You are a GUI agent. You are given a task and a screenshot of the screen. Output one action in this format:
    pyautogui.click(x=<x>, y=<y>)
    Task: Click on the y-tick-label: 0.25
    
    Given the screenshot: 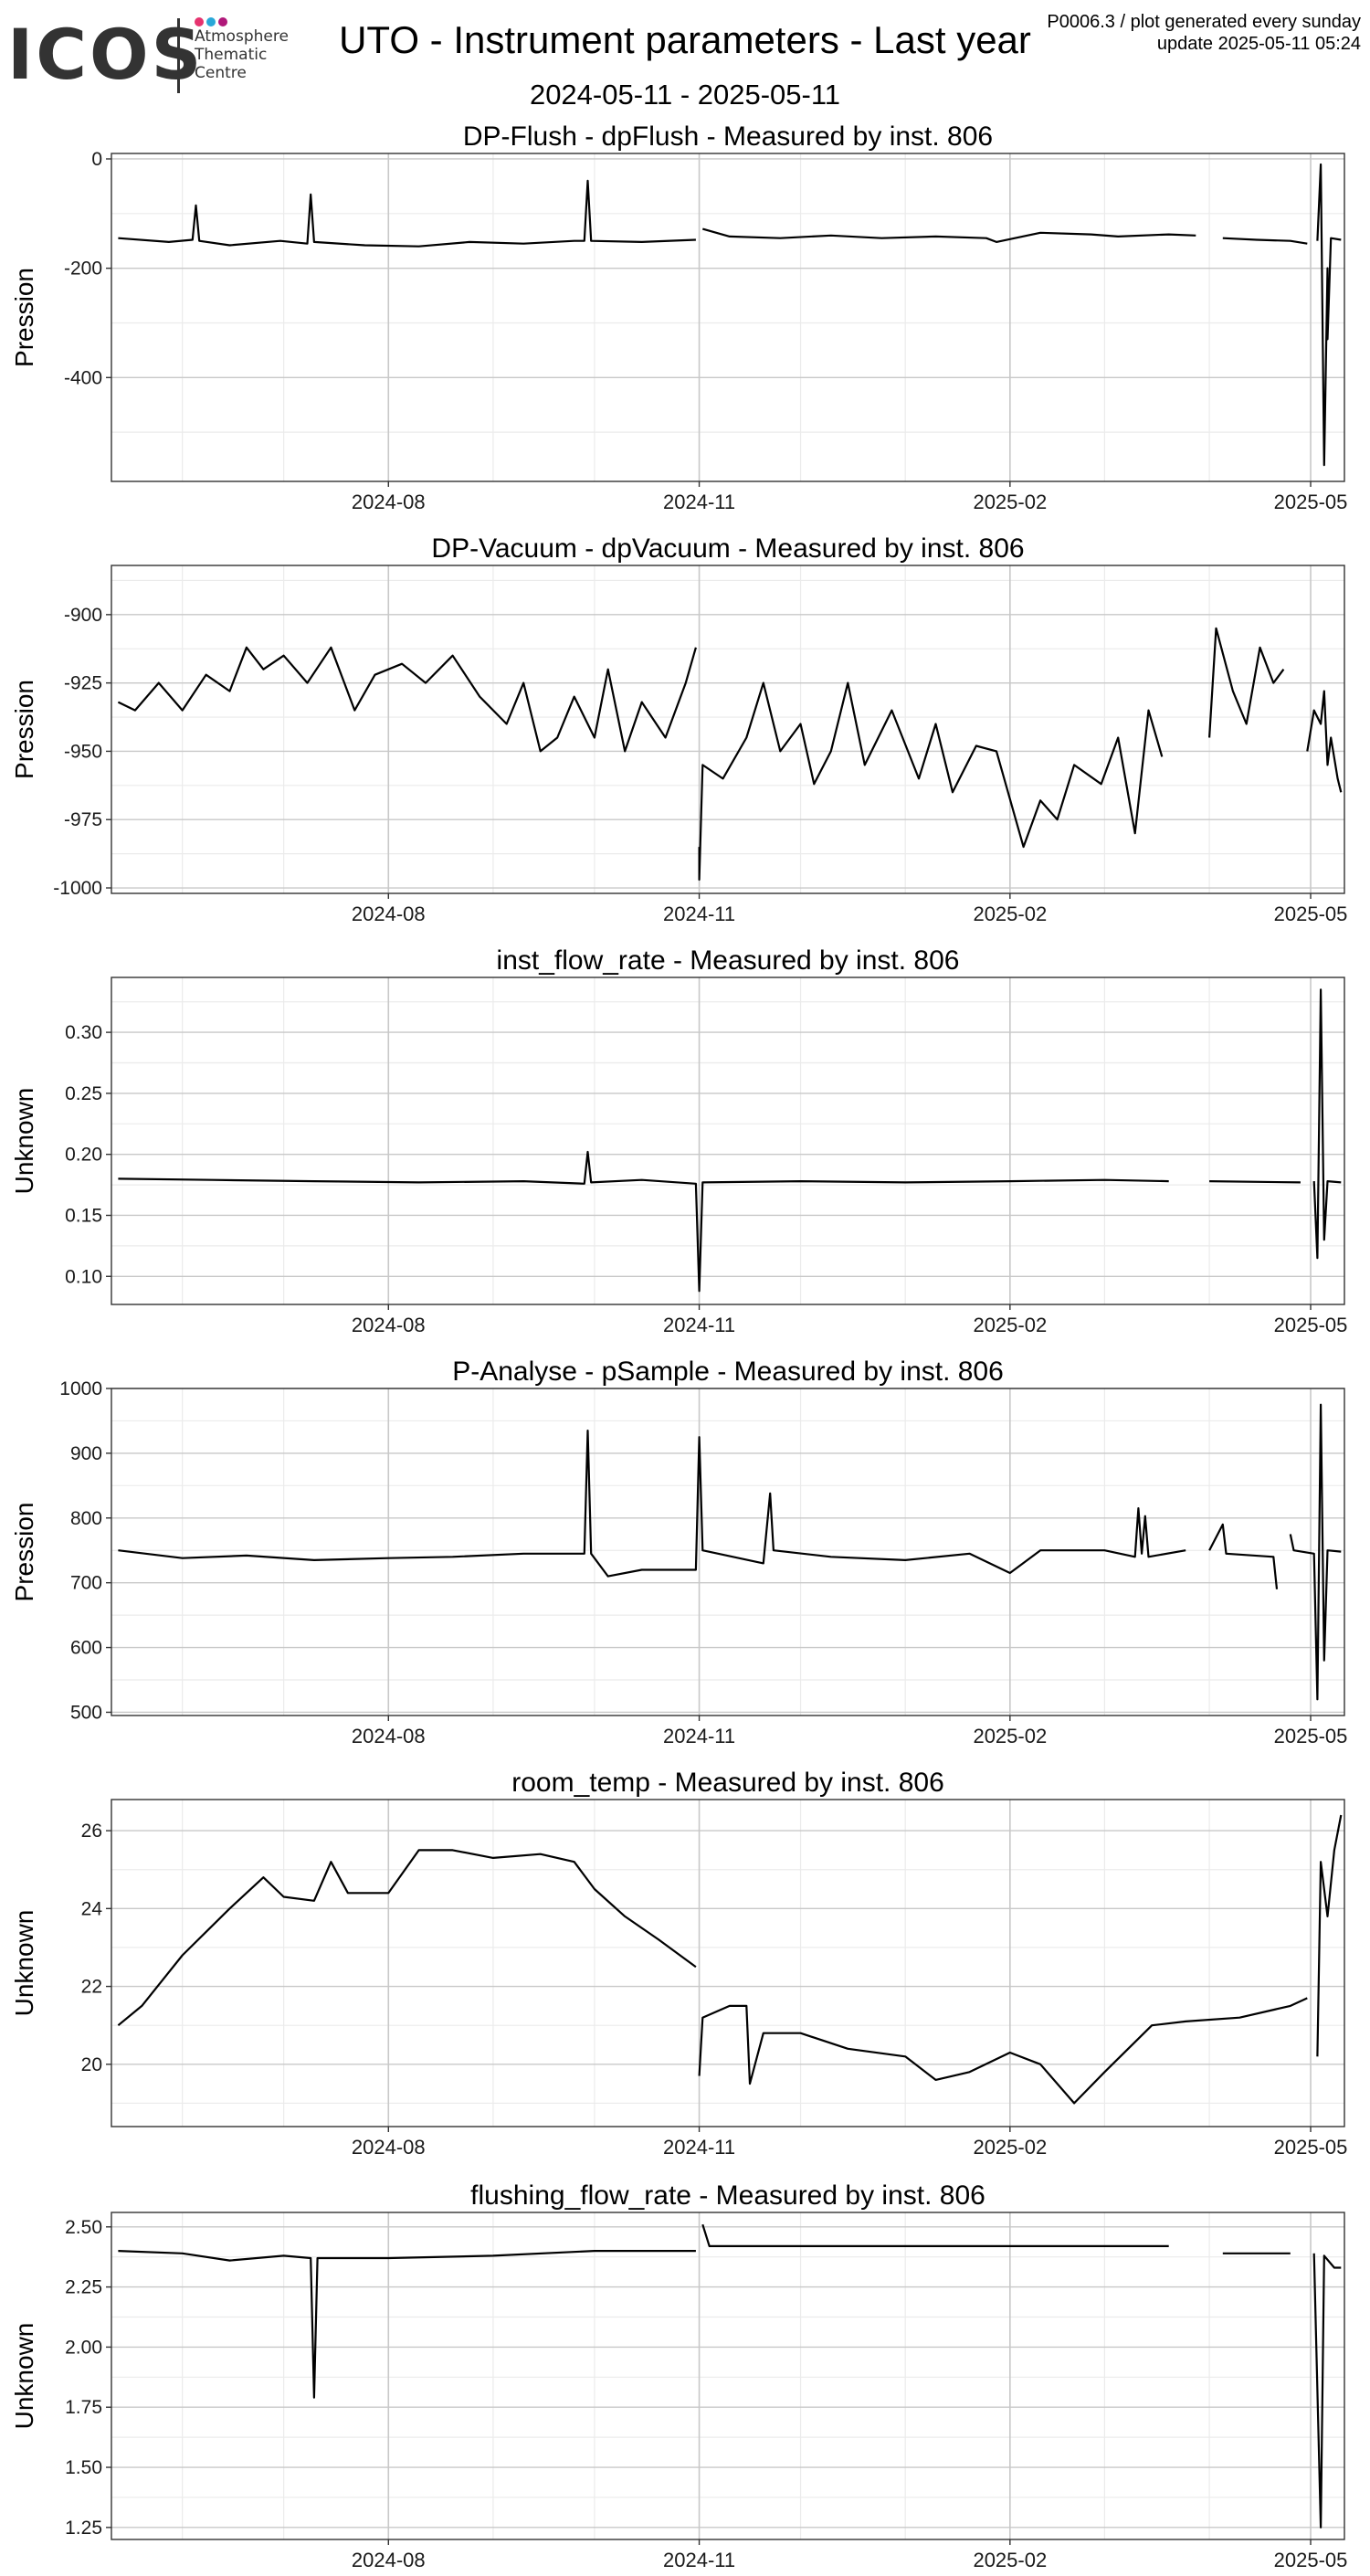 What is the action you would take?
    pyautogui.click(x=83, y=1094)
    